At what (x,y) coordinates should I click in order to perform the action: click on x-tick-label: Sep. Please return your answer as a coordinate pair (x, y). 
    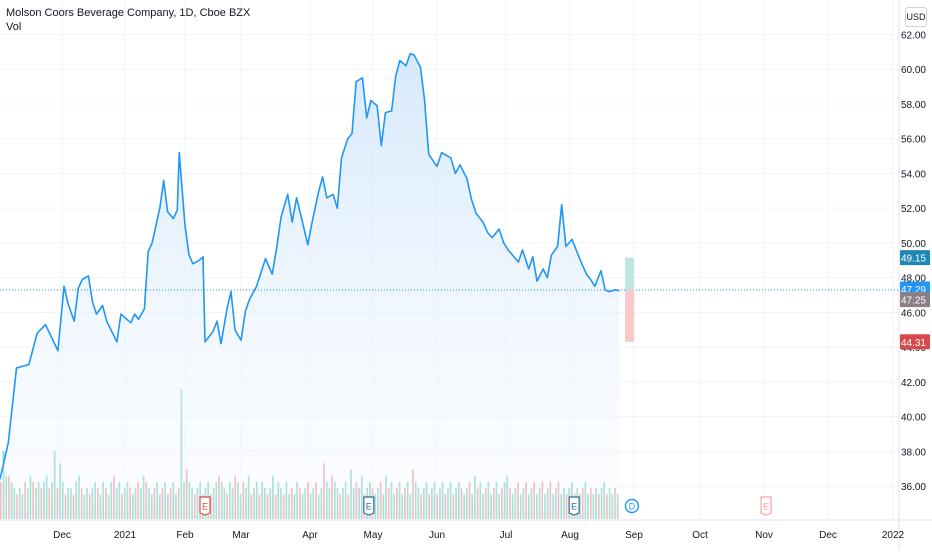
    Looking at the image, I should click on (634, 535).